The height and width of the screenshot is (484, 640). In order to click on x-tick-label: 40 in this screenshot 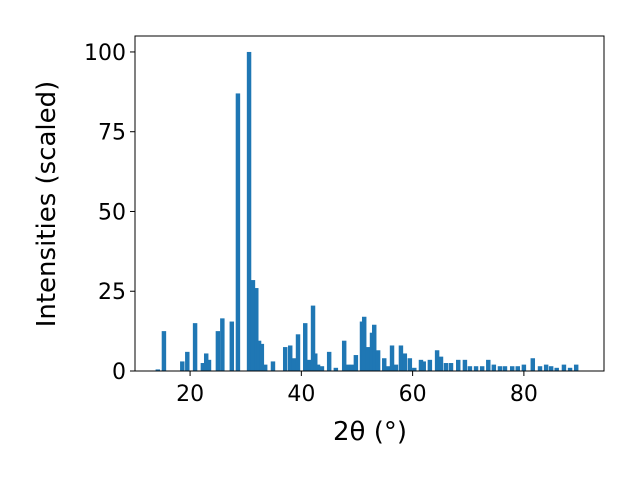, I will do `click(301, 394)`.